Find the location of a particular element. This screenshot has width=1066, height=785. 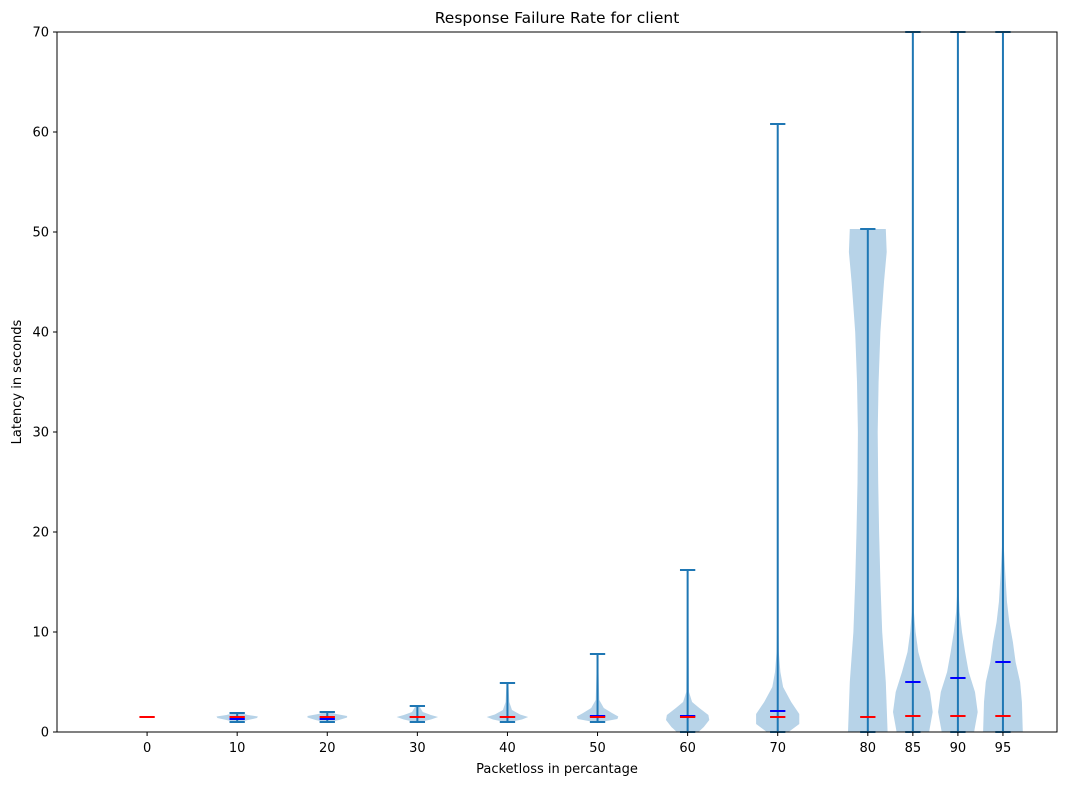

x-axis-label: Packetloss in percantage is located at coordinates (557, 769).